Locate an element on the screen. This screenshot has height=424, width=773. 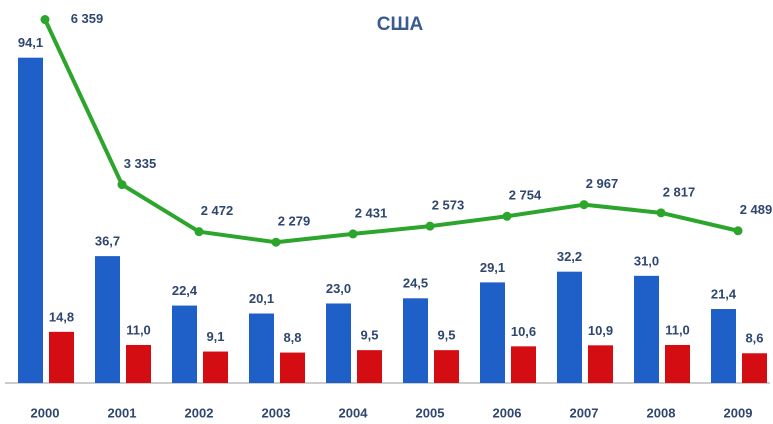
data-label: 23,0 is located at coordinates (338, 288).